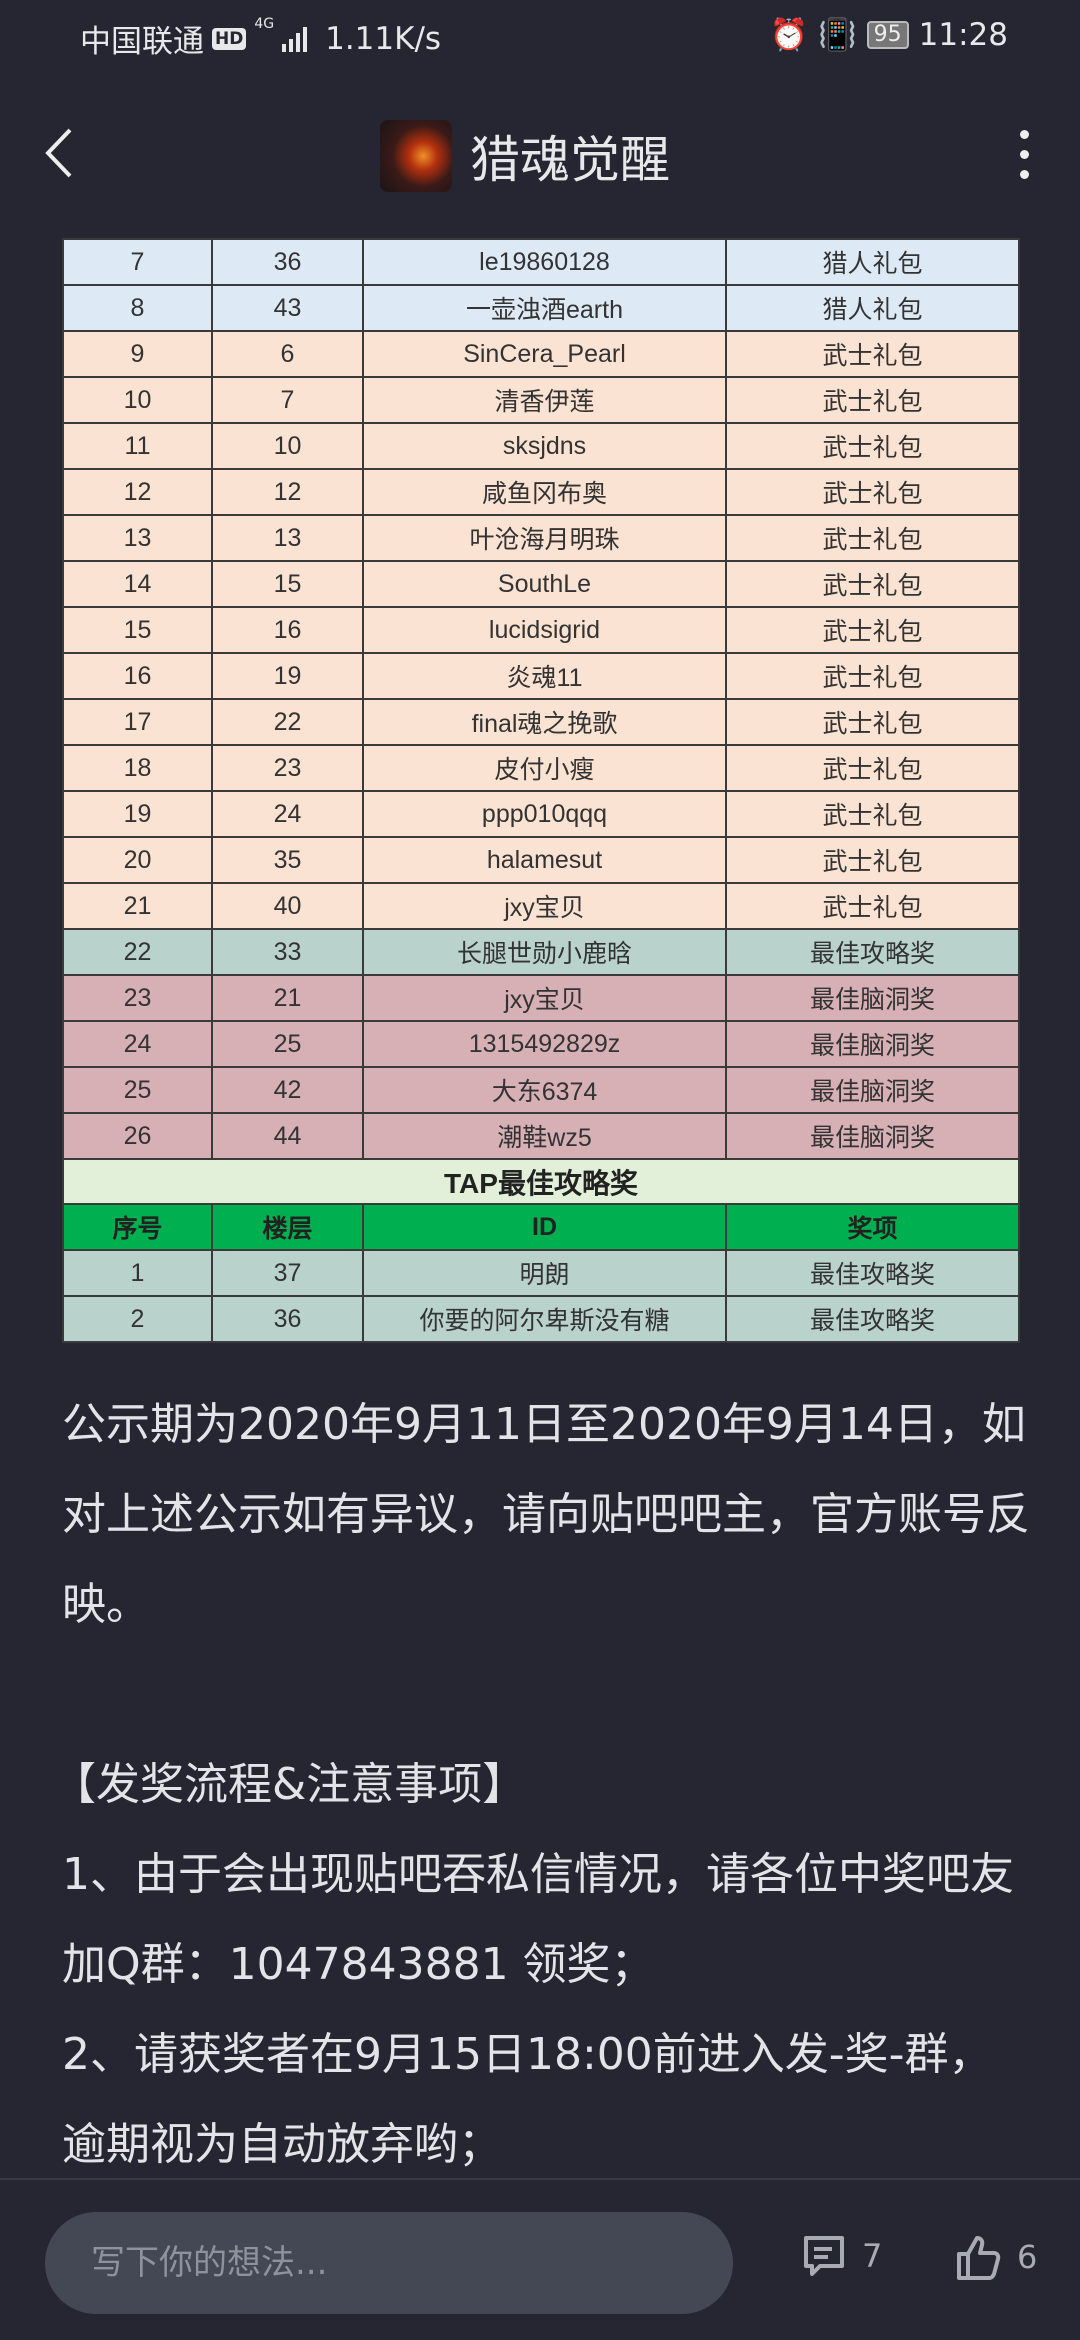 The image size is (1080, 2340). I want to click on cell-id: 炎魂11, so click(544, 676).